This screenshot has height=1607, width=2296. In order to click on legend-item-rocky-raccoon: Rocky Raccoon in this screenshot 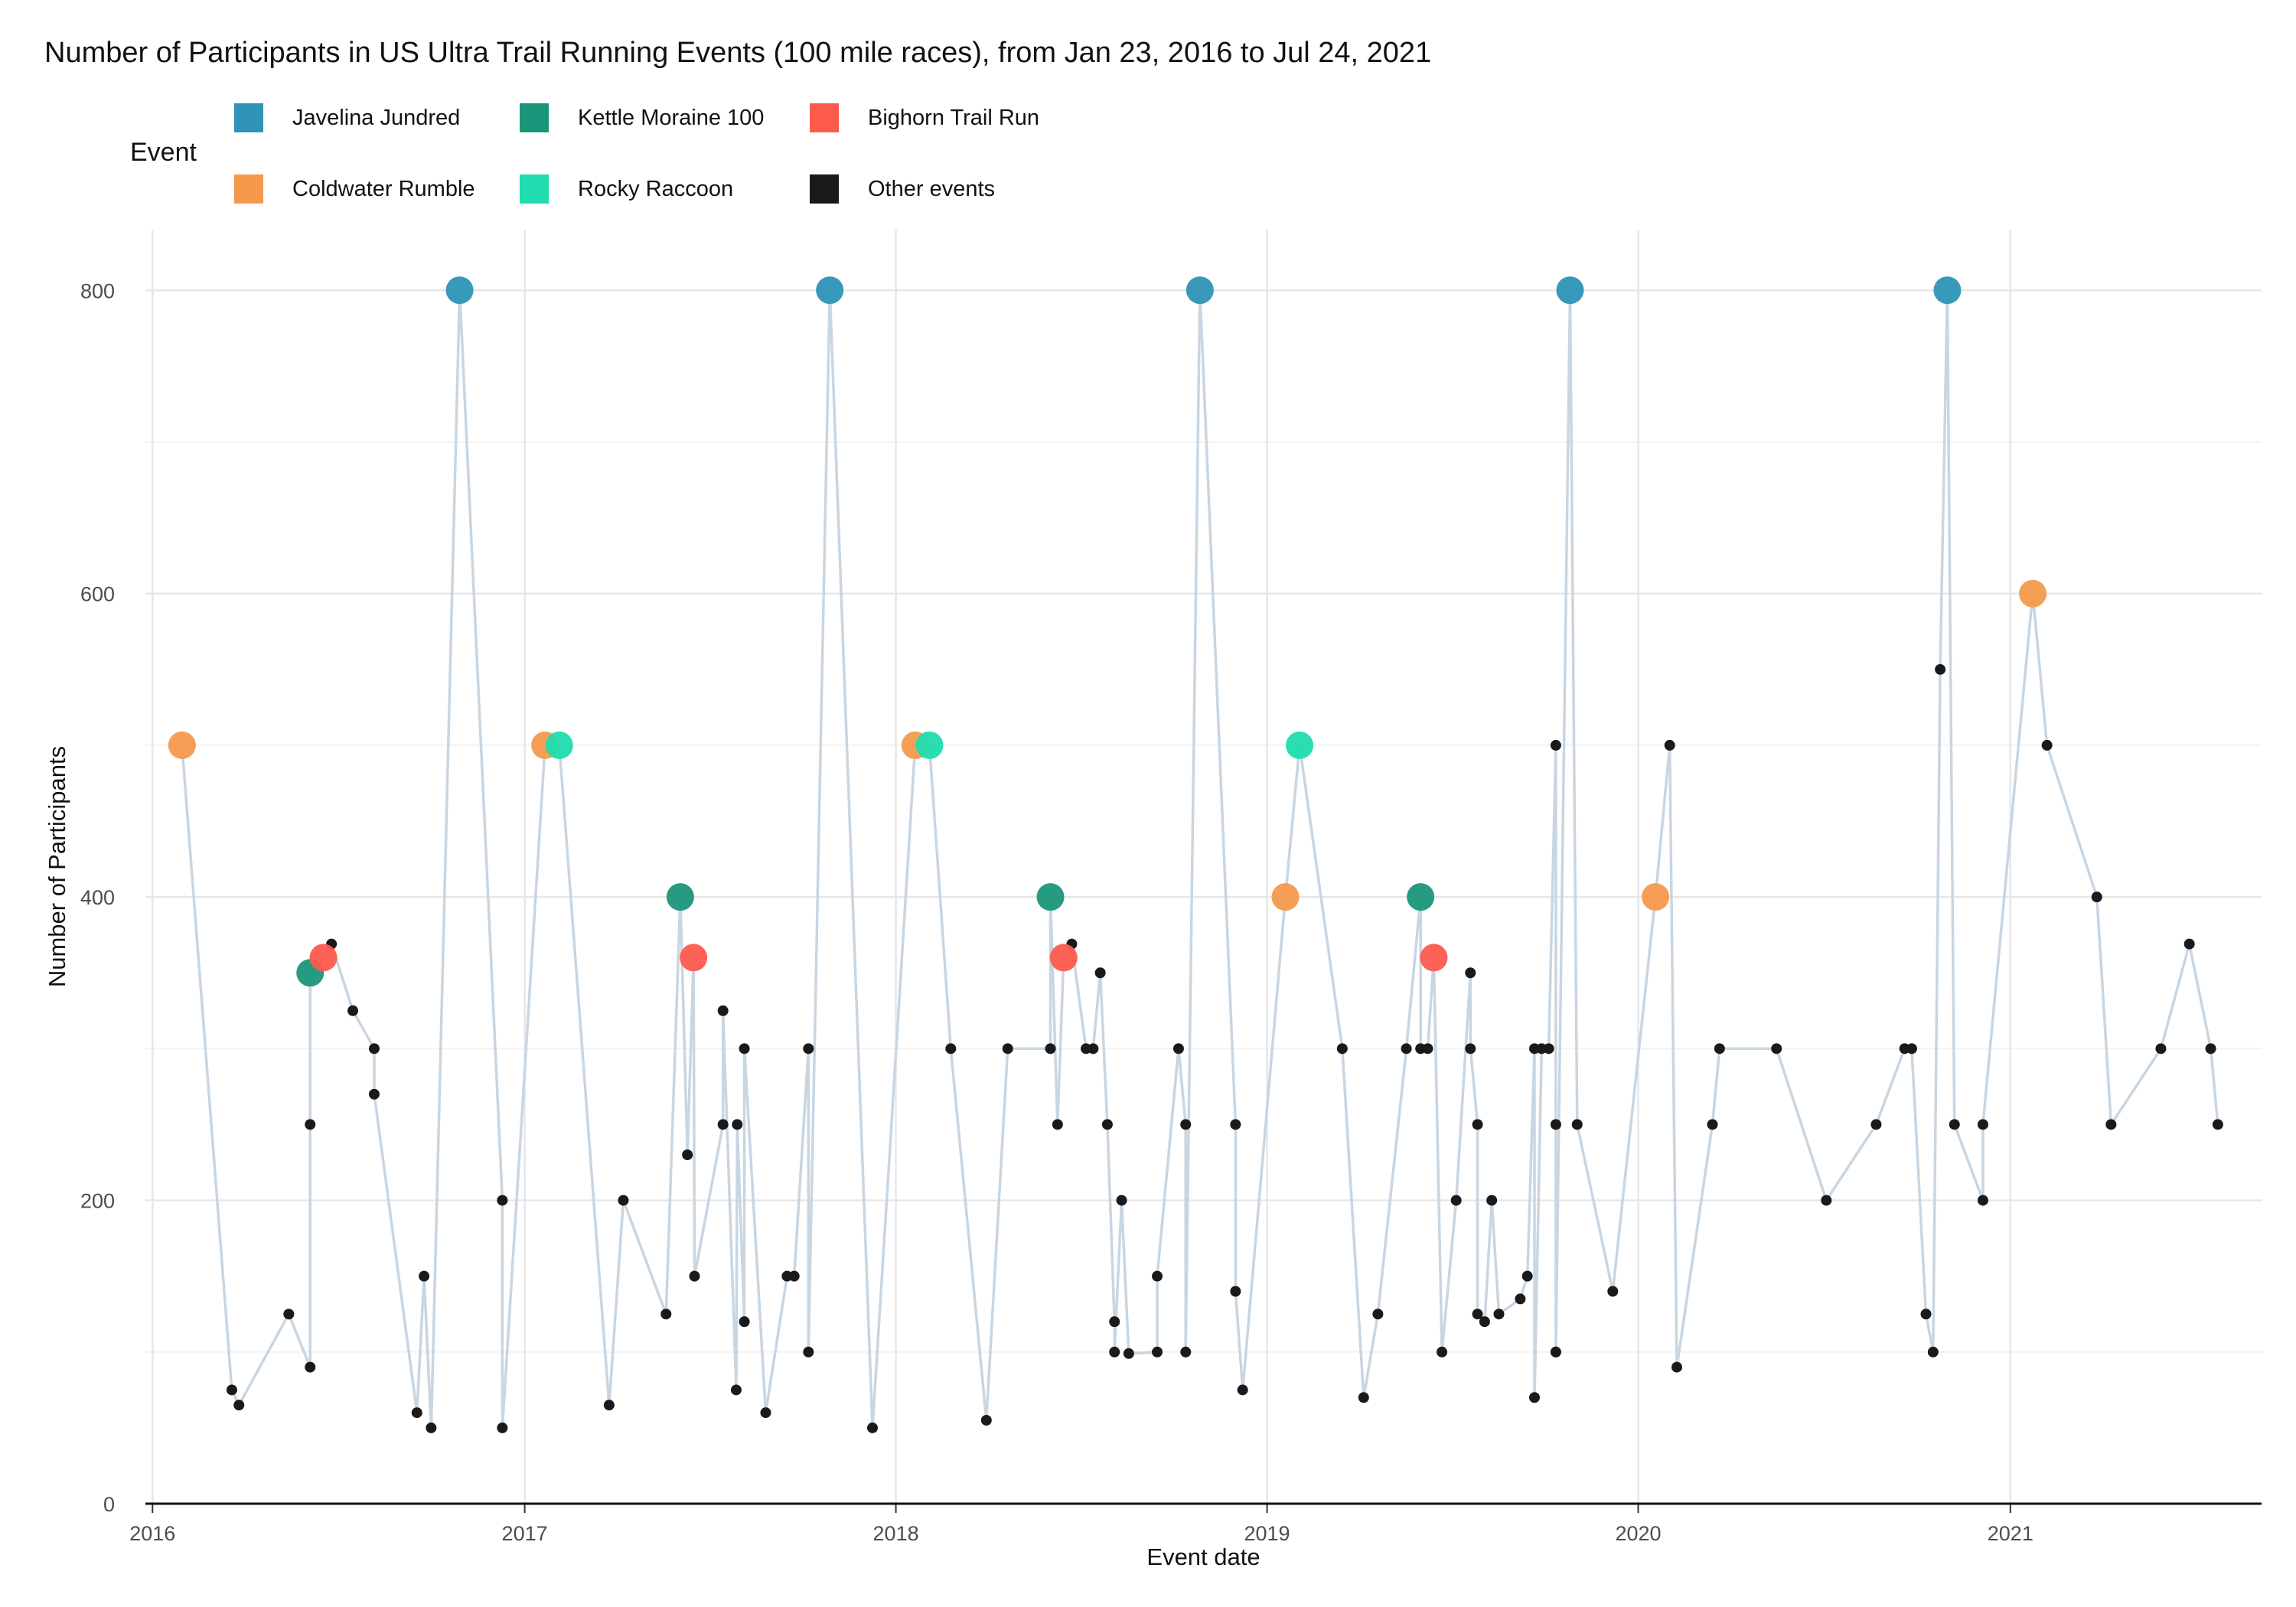, I will do `click(626, 189)`.